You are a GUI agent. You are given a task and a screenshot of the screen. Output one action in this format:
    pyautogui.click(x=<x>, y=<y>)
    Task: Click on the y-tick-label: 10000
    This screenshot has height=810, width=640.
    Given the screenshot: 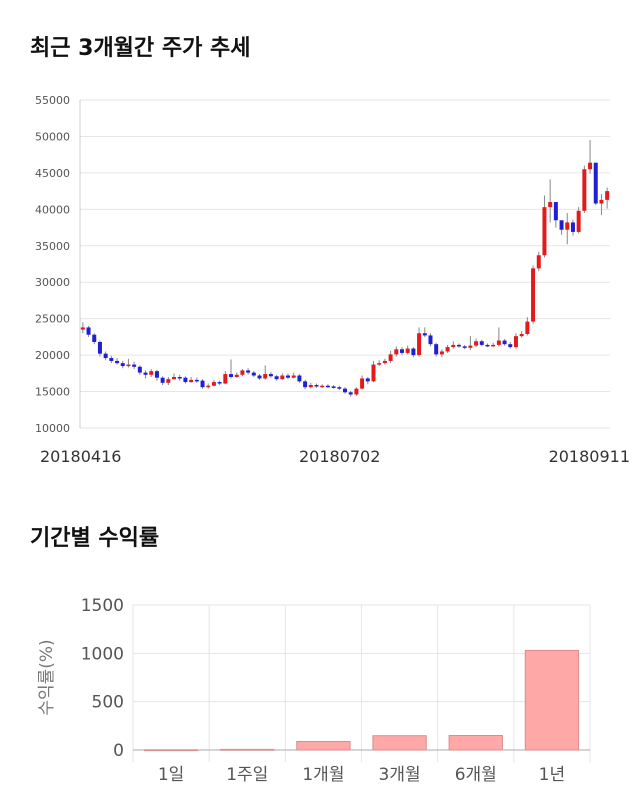 What is the action you would take?
    pyautogui.click(x=52, y=428)
    